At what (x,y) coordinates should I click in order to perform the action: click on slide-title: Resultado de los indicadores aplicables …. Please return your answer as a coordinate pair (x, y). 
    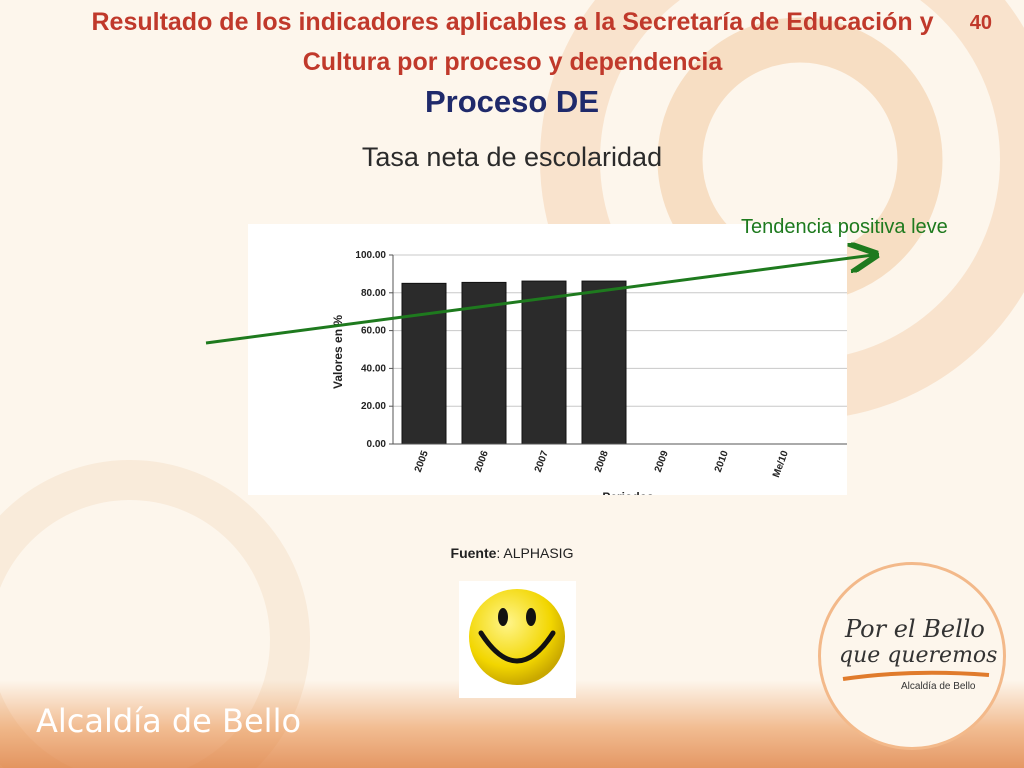
    Looking at the image, I should click on (512, 42).